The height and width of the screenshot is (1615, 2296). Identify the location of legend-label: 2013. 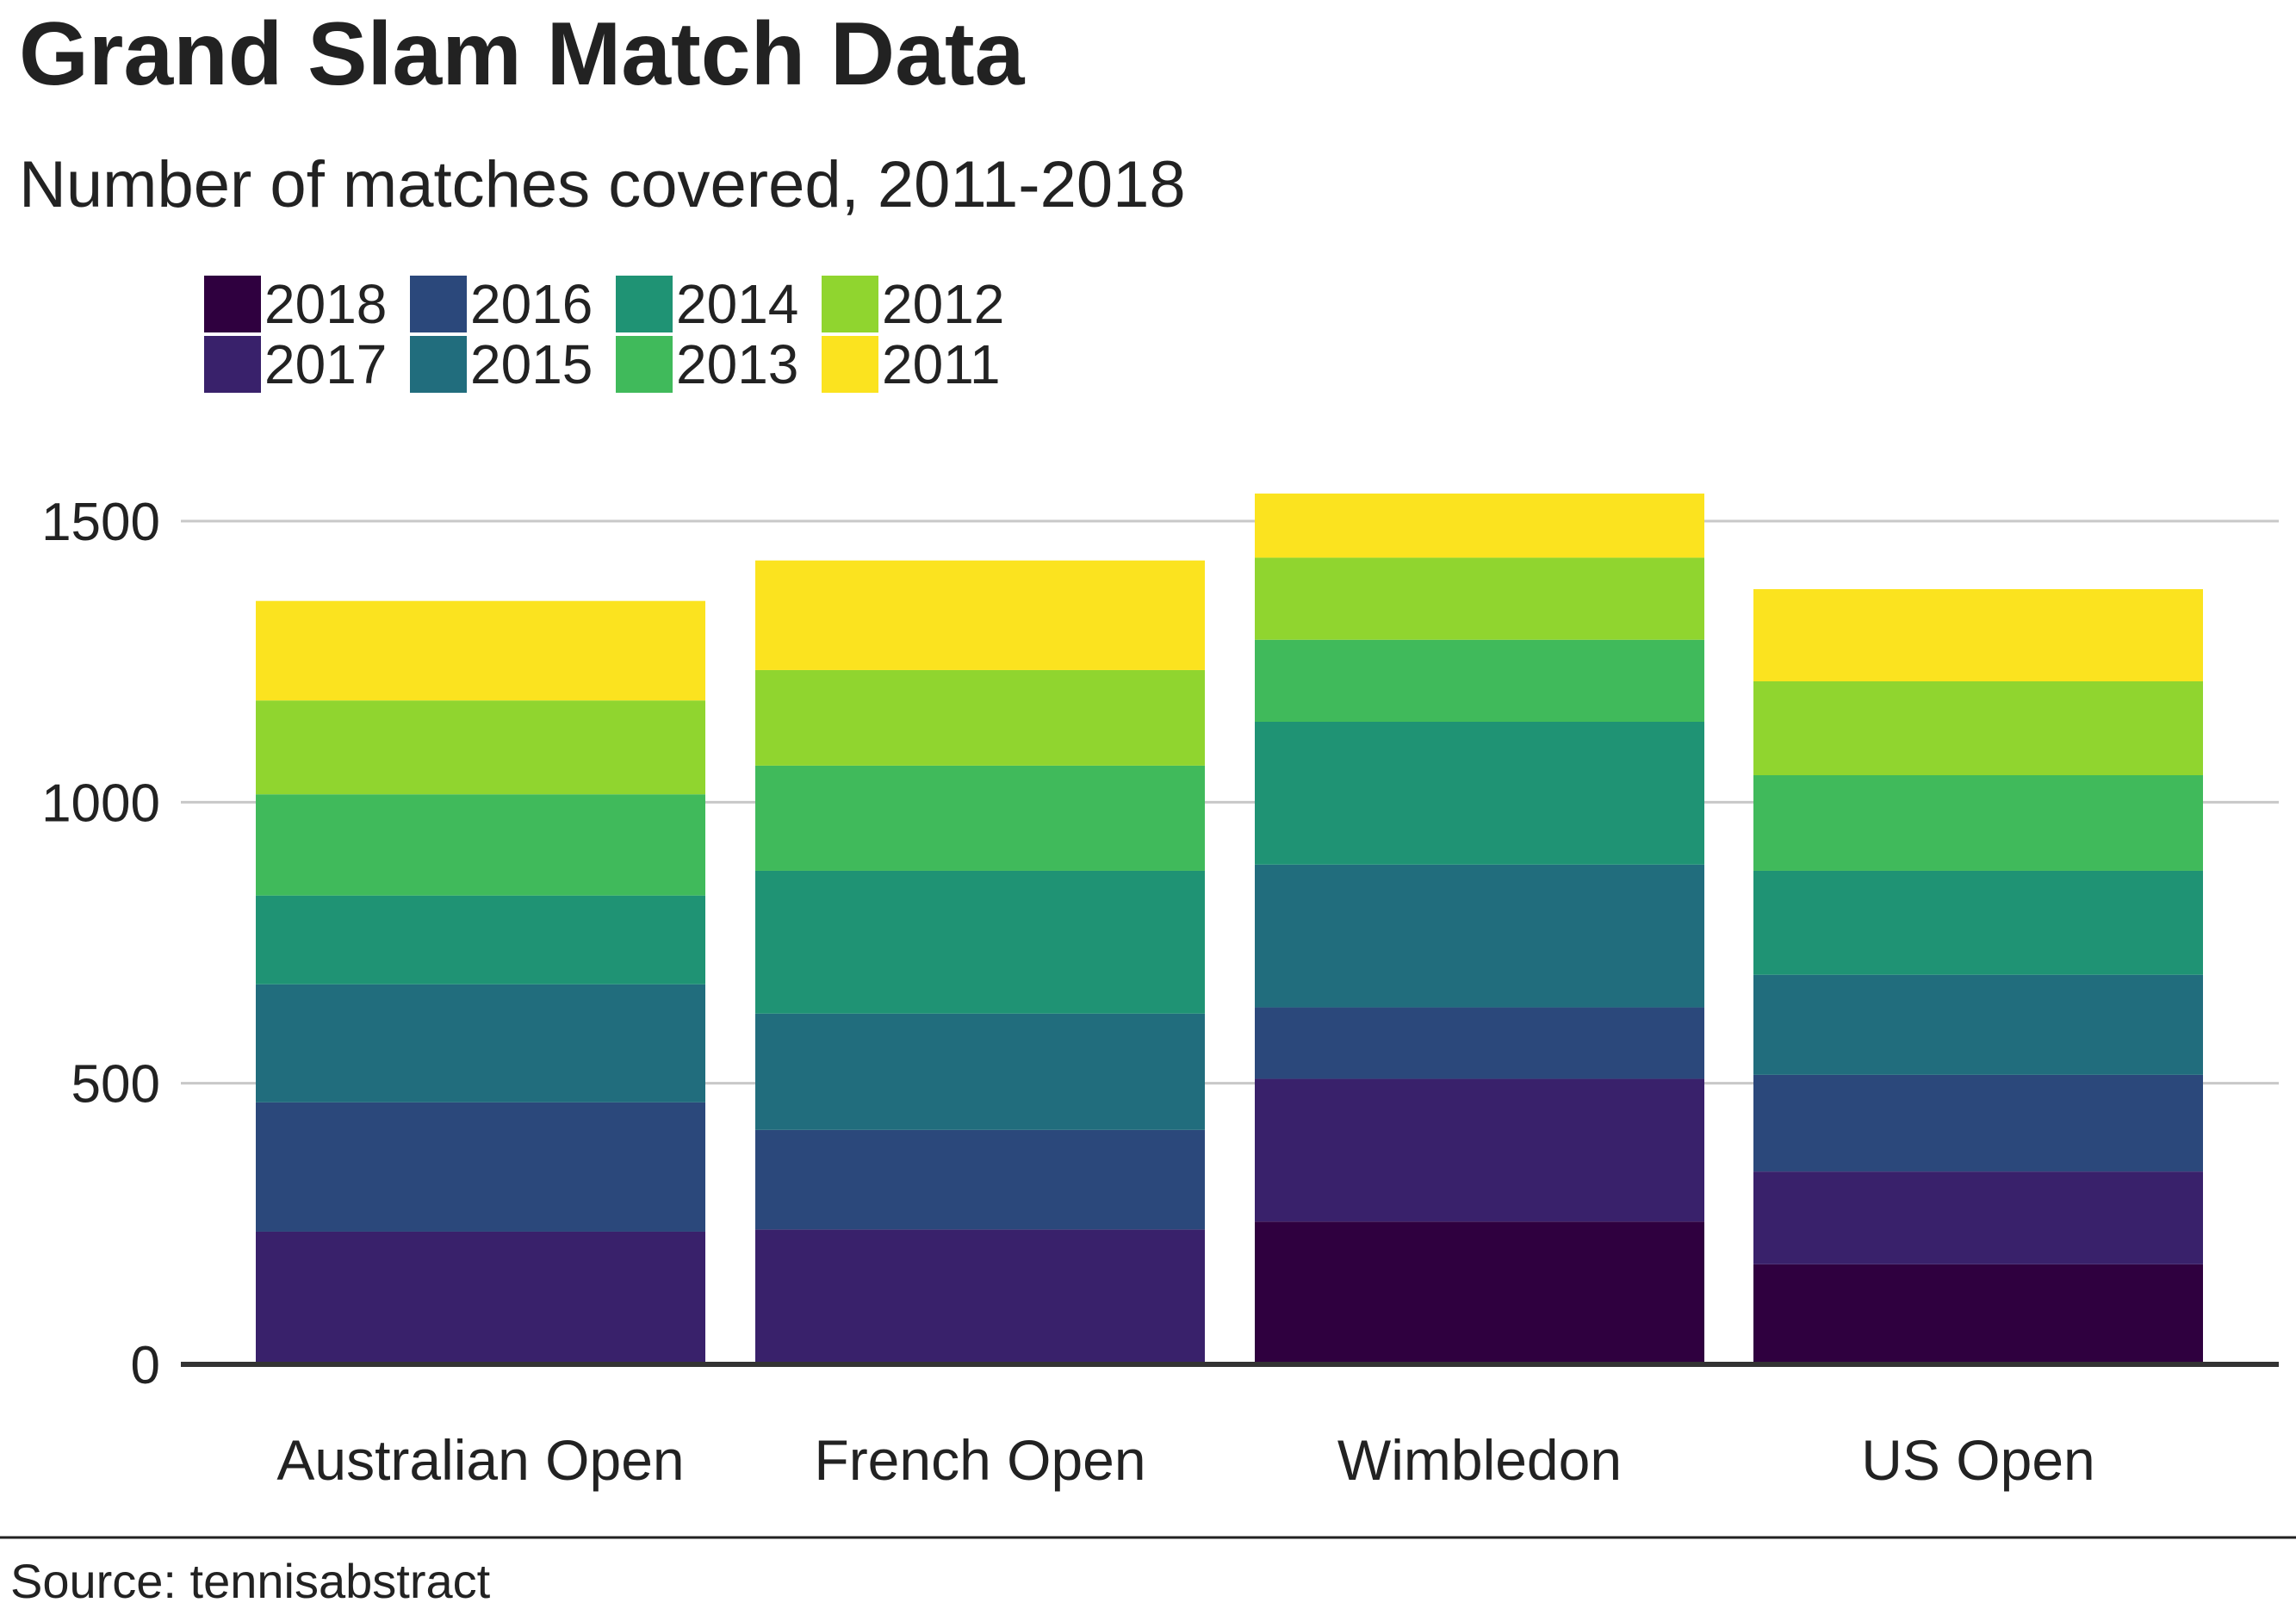
(737, 364).